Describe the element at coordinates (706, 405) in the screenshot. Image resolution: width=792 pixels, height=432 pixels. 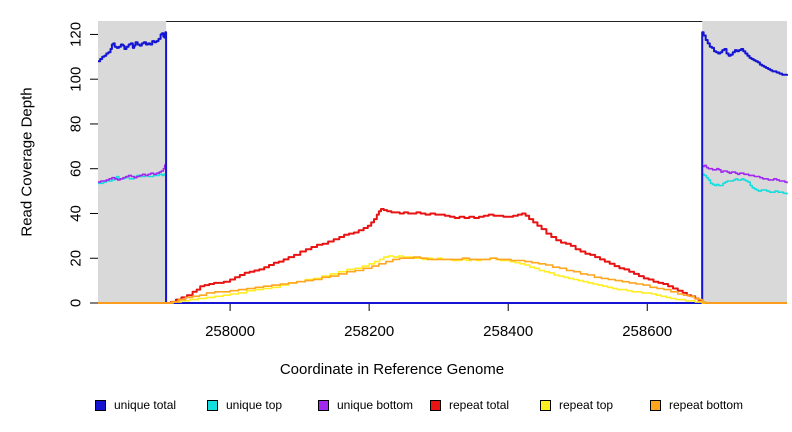
I see `legend-label: repeat bottom` at that location.